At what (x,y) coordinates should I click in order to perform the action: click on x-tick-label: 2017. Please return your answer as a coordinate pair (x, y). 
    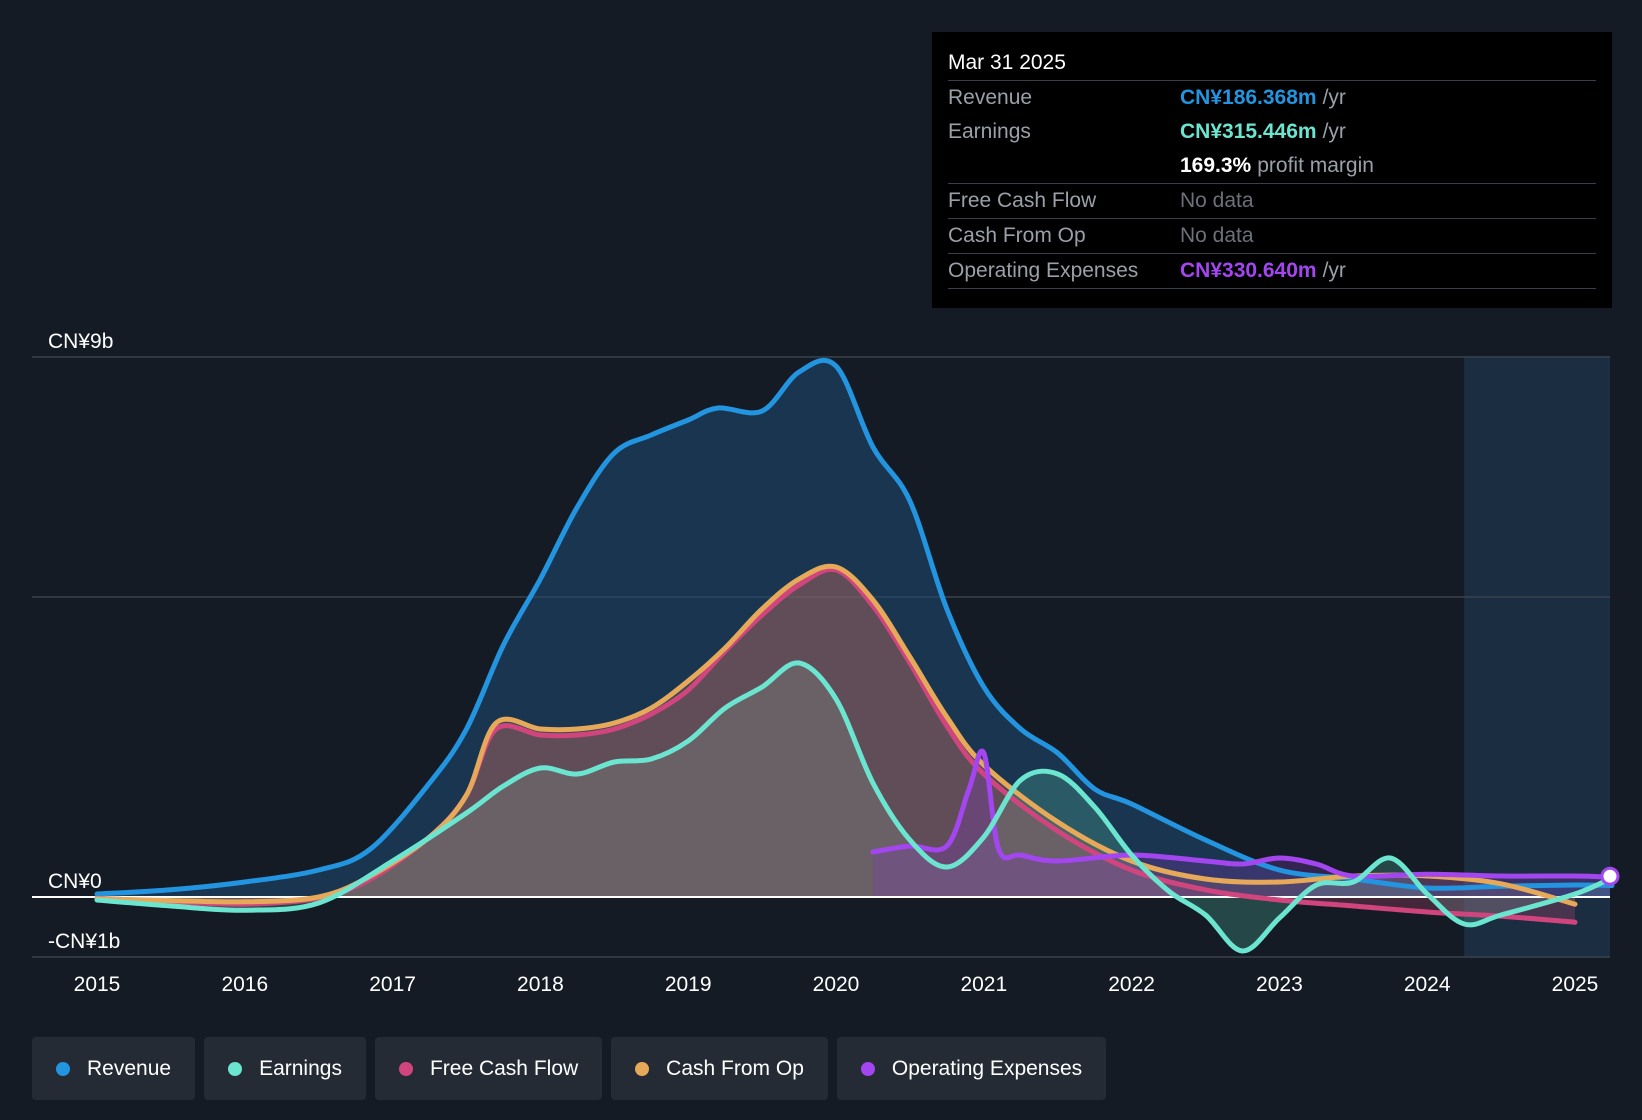
    Looking at the image, I should click on (392, 984).